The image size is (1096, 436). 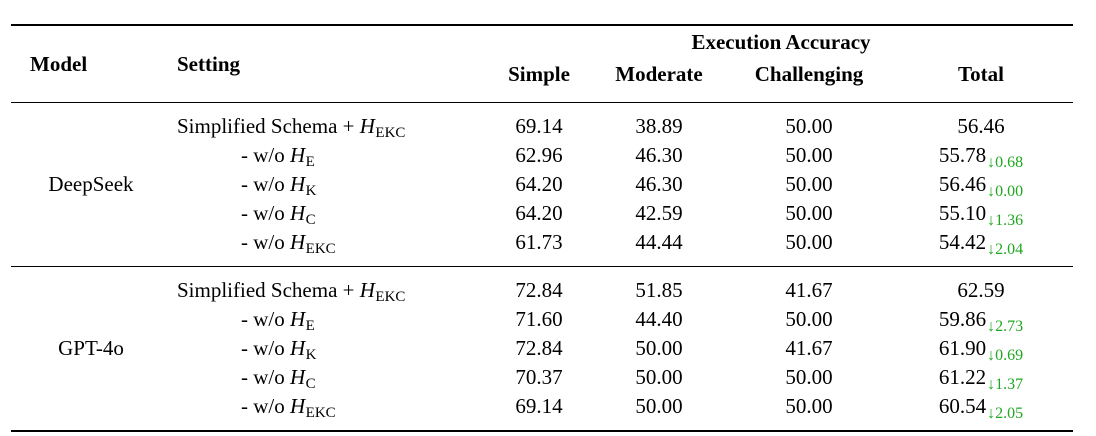 What do you see at coordinates (539, 74) in the screenshot?
I see `subheader-simple: Simple` at bounding box center [539, 74].